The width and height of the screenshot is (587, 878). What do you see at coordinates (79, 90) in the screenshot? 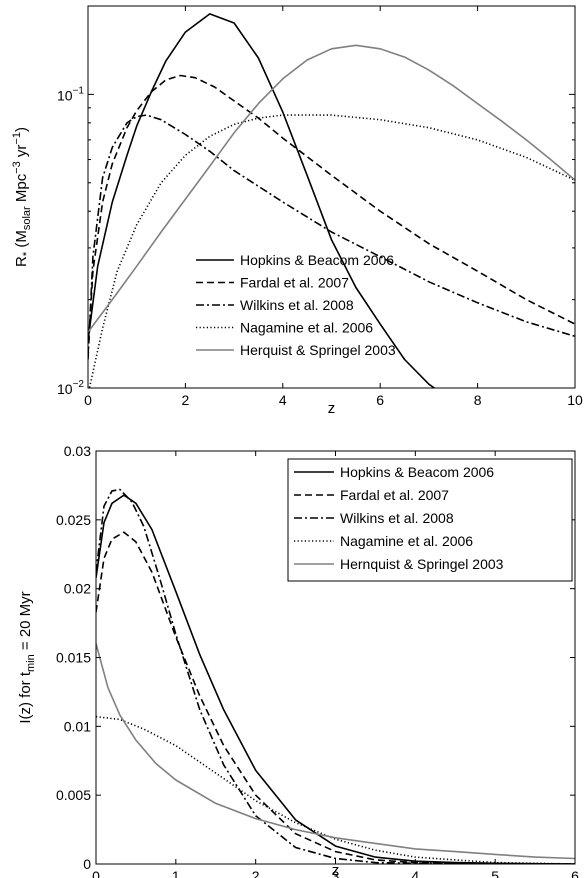
I see `y-tick-exp: −1` at bounding box center [79, 90].